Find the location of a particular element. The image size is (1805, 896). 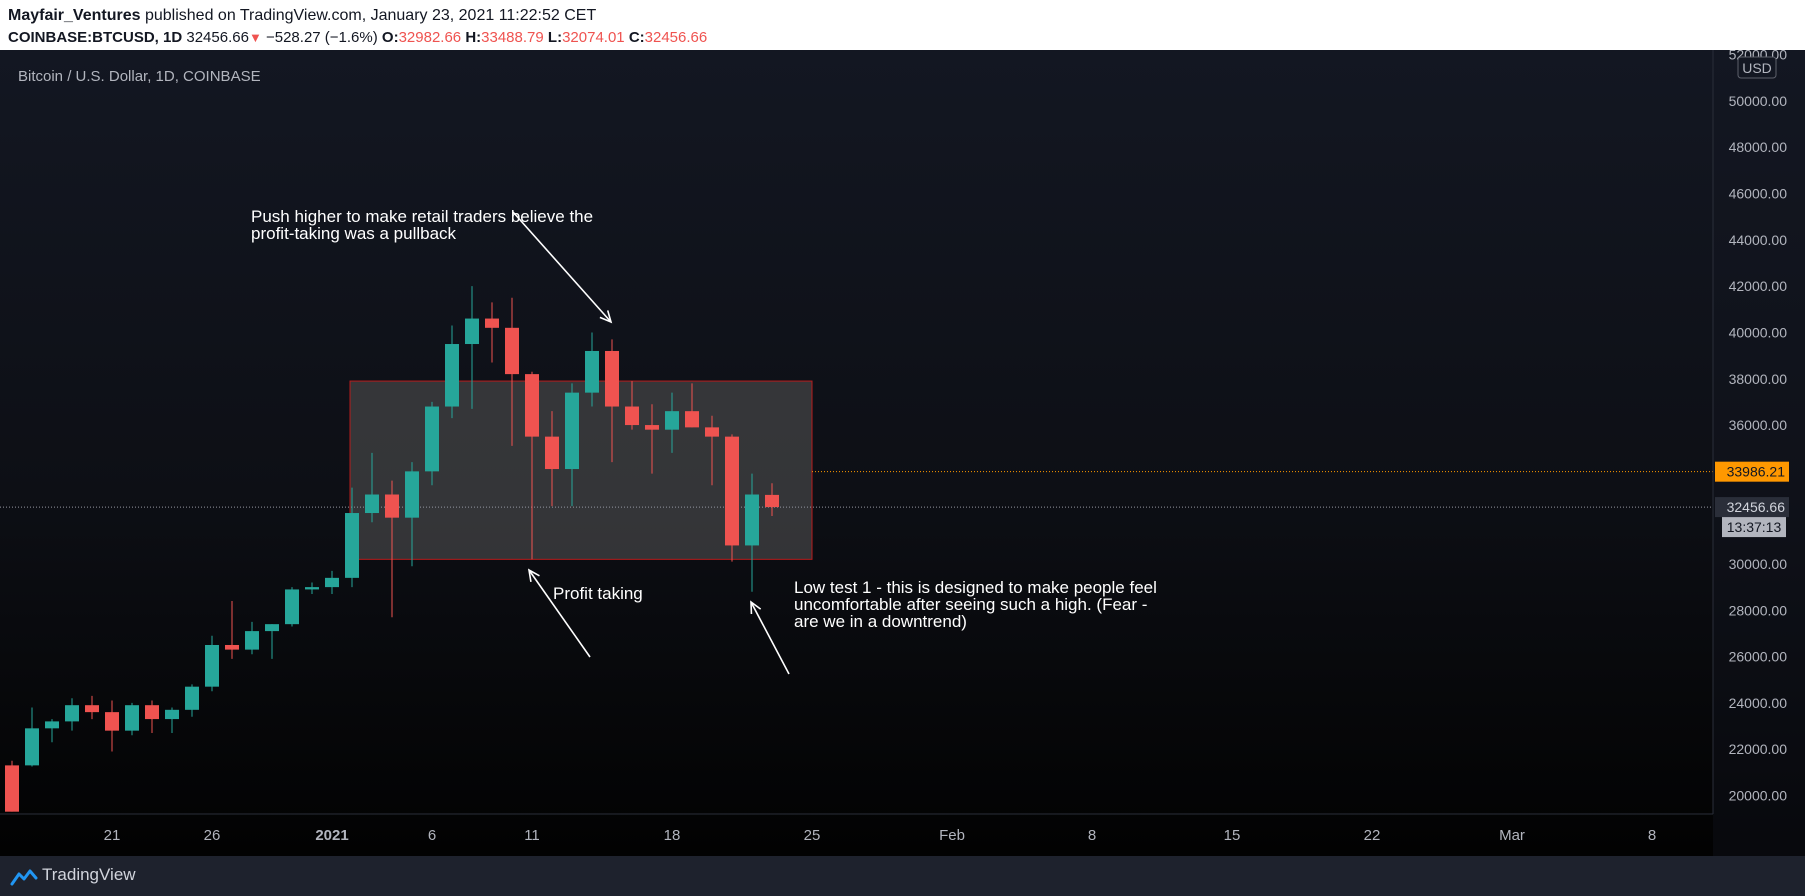

y-tick-label: 26000.00 is located at coordinates (1758, 657).